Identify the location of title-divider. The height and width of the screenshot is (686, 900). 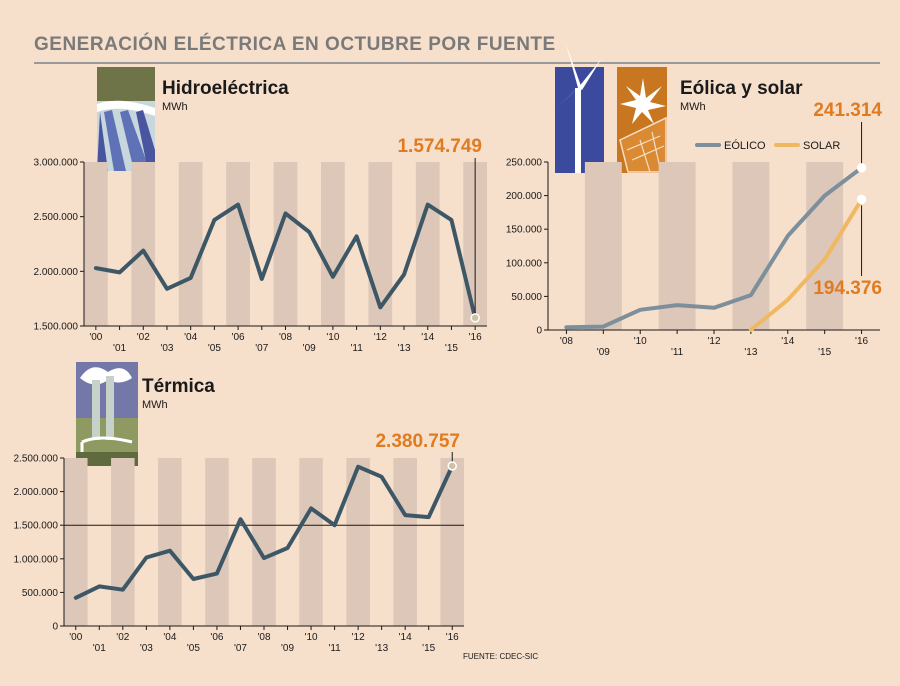
(457, 63).